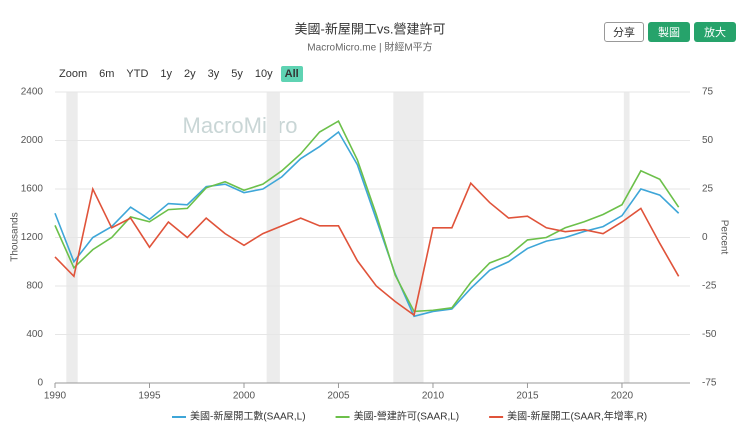  Describe the element at coordinates (577, 416) in the screenshot. I see `legend-label: 美國-新屋開工(SAAR,年增率,R)` at that location.